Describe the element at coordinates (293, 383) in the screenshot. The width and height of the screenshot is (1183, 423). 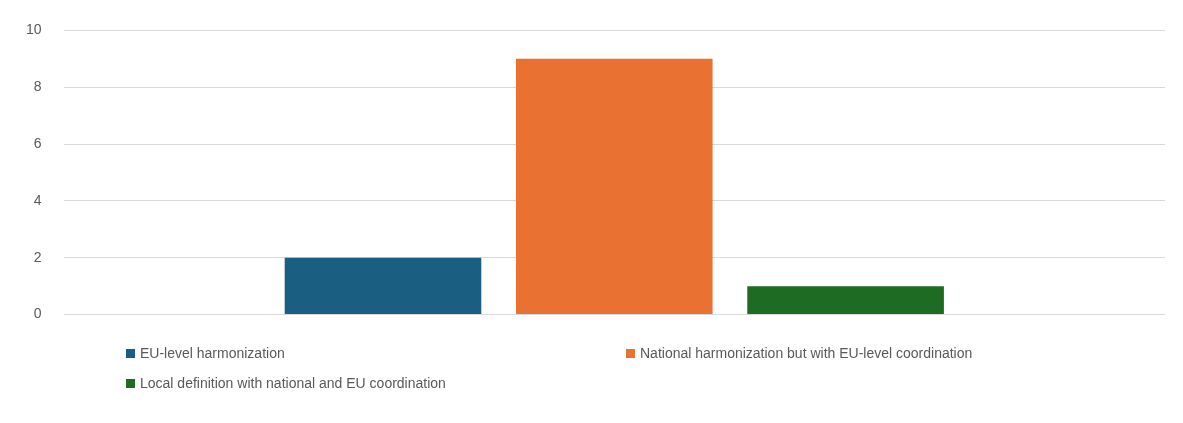
I see `legend-label: Local definition with national and EU coordination` at that location.